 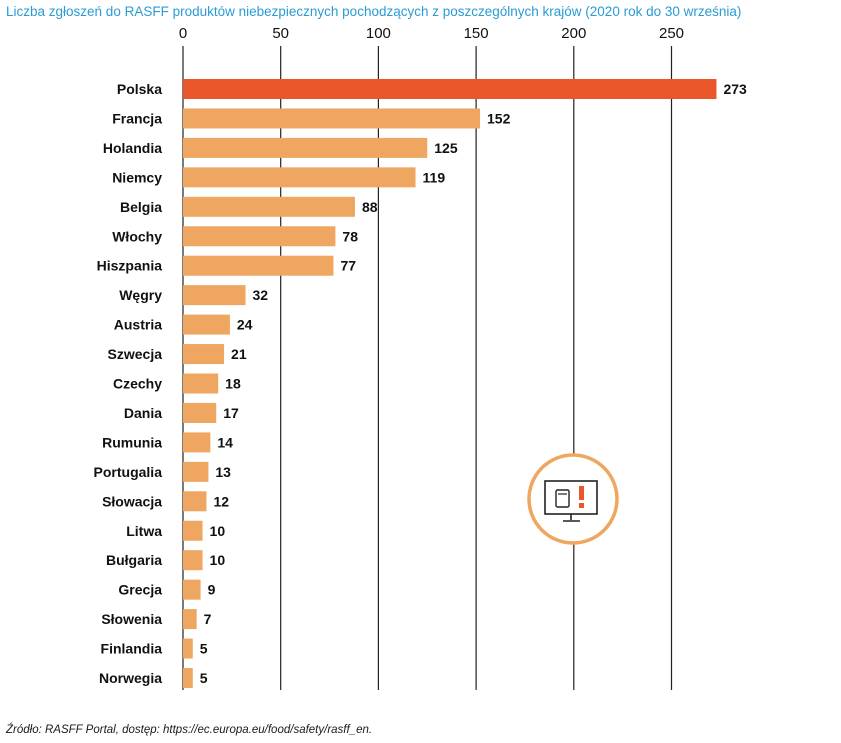 I want to click on category-label: Czechy, so click(x=137, y=384).